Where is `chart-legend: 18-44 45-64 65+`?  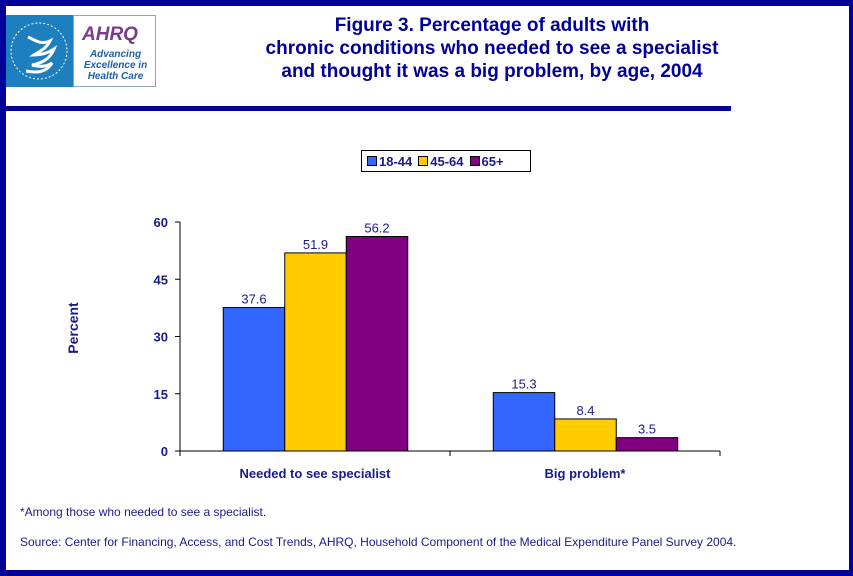 chart-legend: 18-44 45-64 65+ is located at coordinates (446, 161).